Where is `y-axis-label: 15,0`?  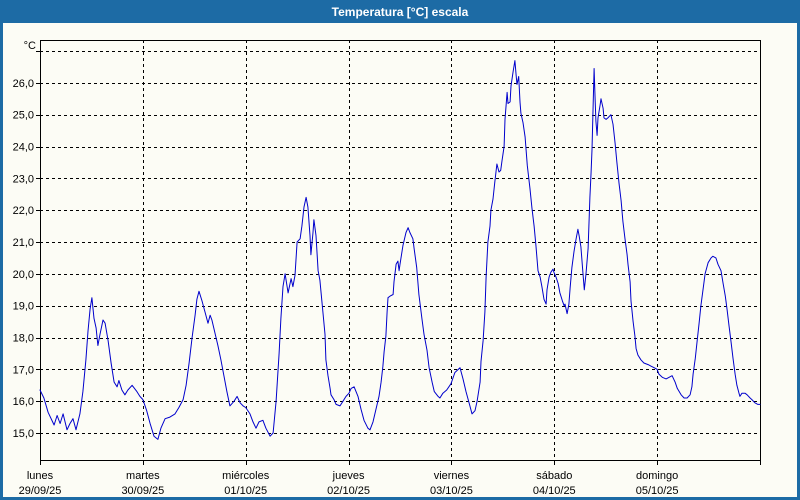 y-axis-label: 15,0 is located at coordinates (23, 434).